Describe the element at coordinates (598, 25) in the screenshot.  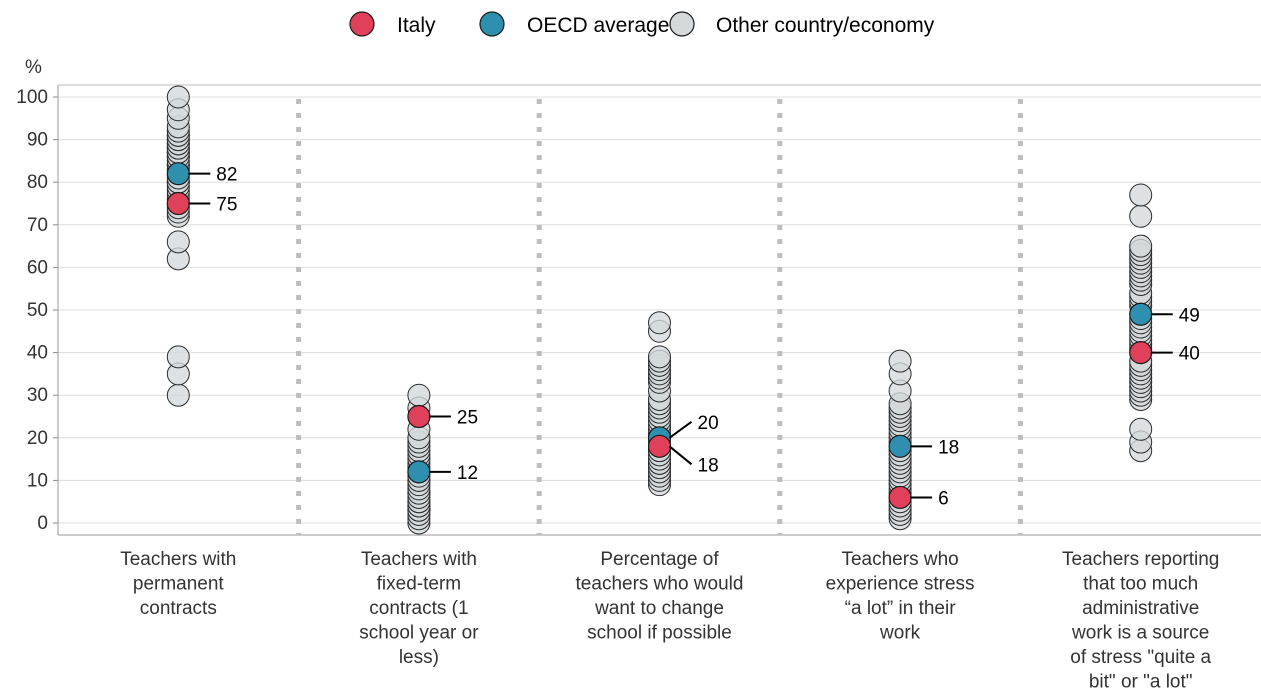
I see `legend-label-oecd: OECD average` at that location.